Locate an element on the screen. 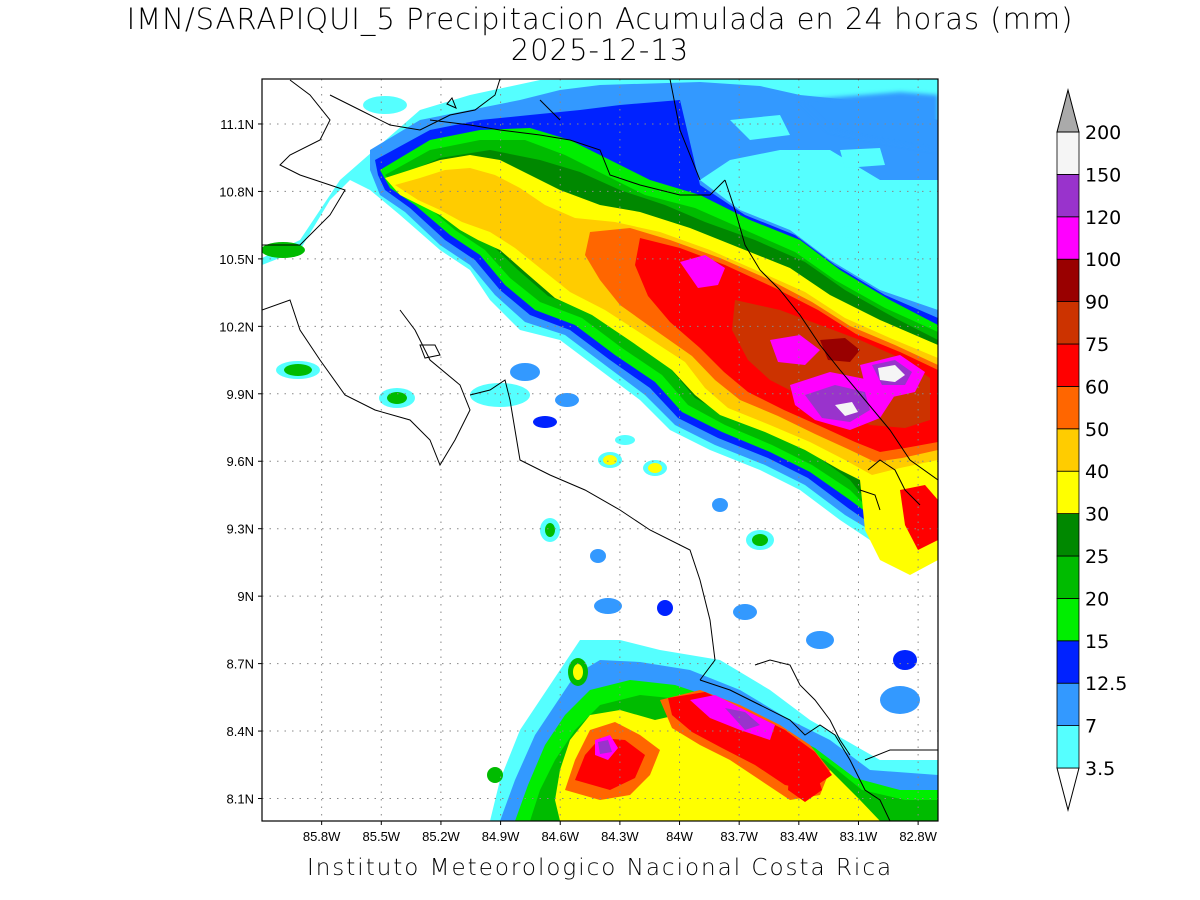 The height and width of the screenshot is (900, 1200). lon-tick-label: 82.8W is located at coordinates (918, 836).